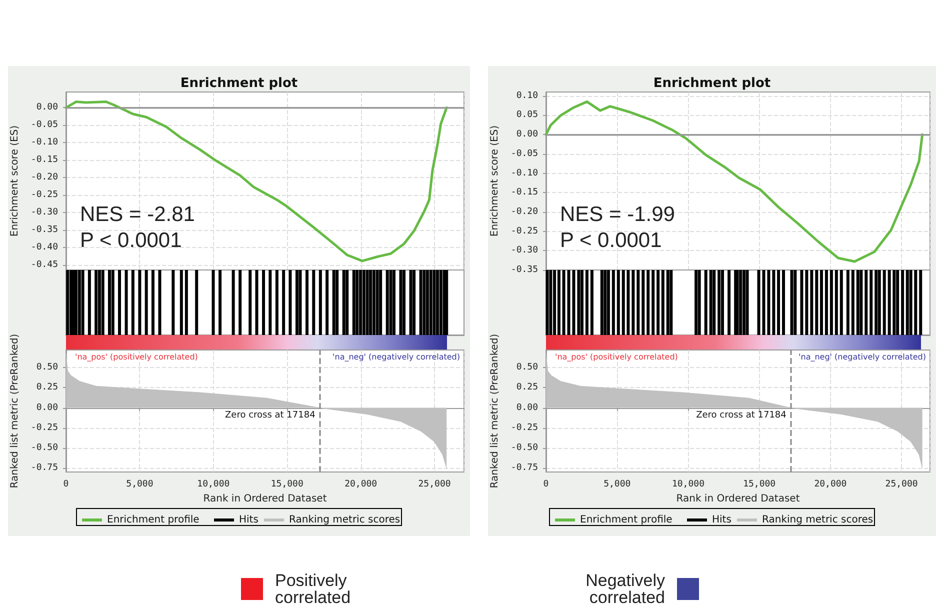  Describe the element at coordinates (617, 214) in the screenshot. I see `annotation: NES = -1.99` at that location.